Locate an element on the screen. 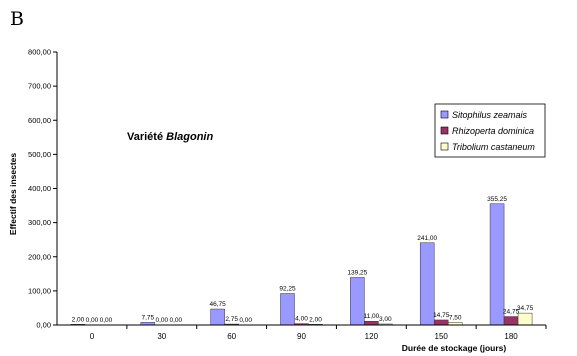 This screenshot has height=356, width=577. data-label: 46,75 is located at coordinates (218, 304).